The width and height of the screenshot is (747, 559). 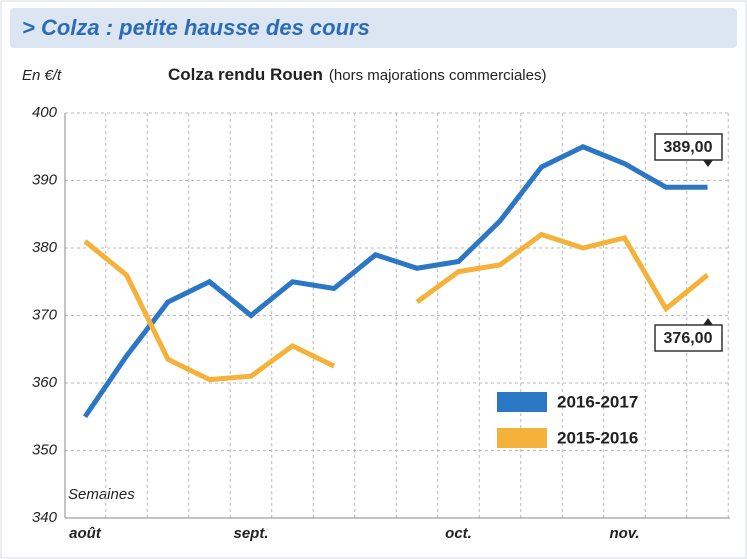 What do you see at coordinates (45, 112) in the screenshot?
I see `y-tick-label: 400` at bounding box center [45, 112].